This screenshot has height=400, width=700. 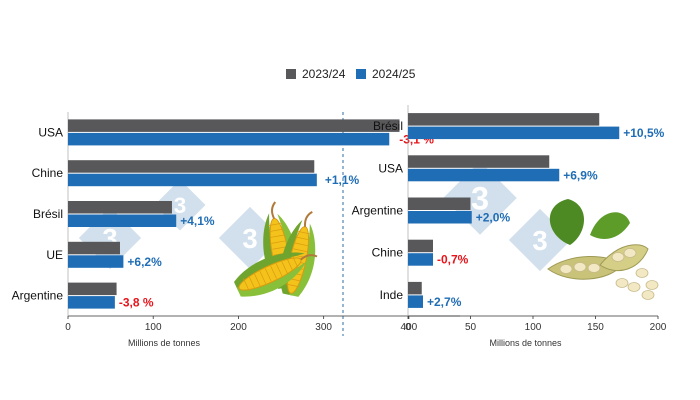 What do you see at coordinates (643, 133) in the screenshot?
I see `change-label: +10,5%` at bounding box center [643, 133].